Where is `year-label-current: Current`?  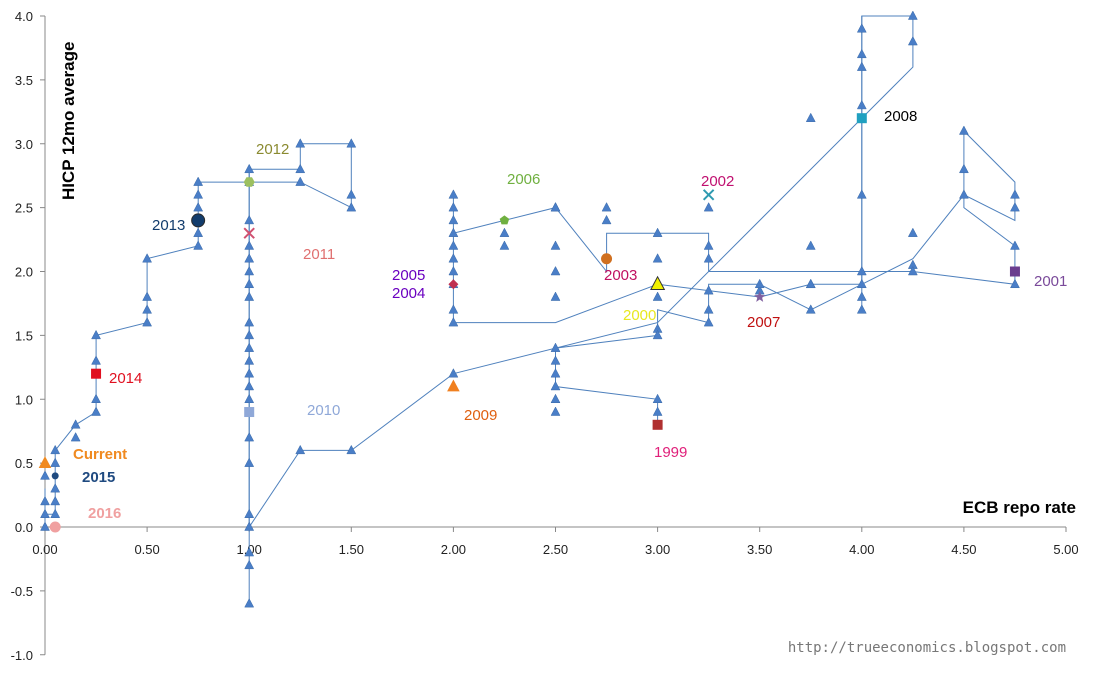
year-label-current: Current is located at coordinates (100, 454).